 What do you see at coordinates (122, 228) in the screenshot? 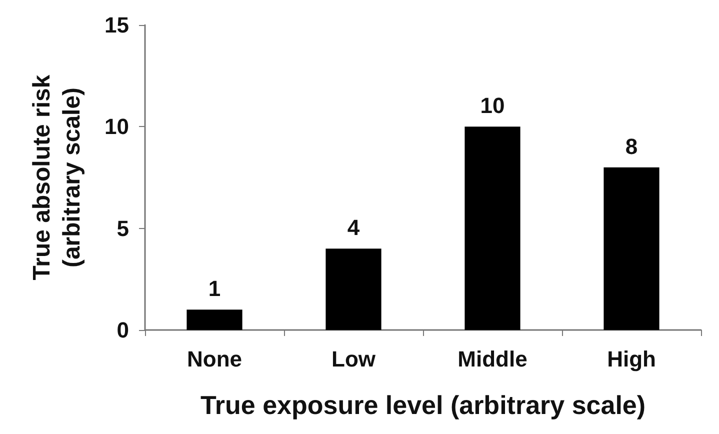
I see `y-tick-label: 5` at bounding box center [122, 228].